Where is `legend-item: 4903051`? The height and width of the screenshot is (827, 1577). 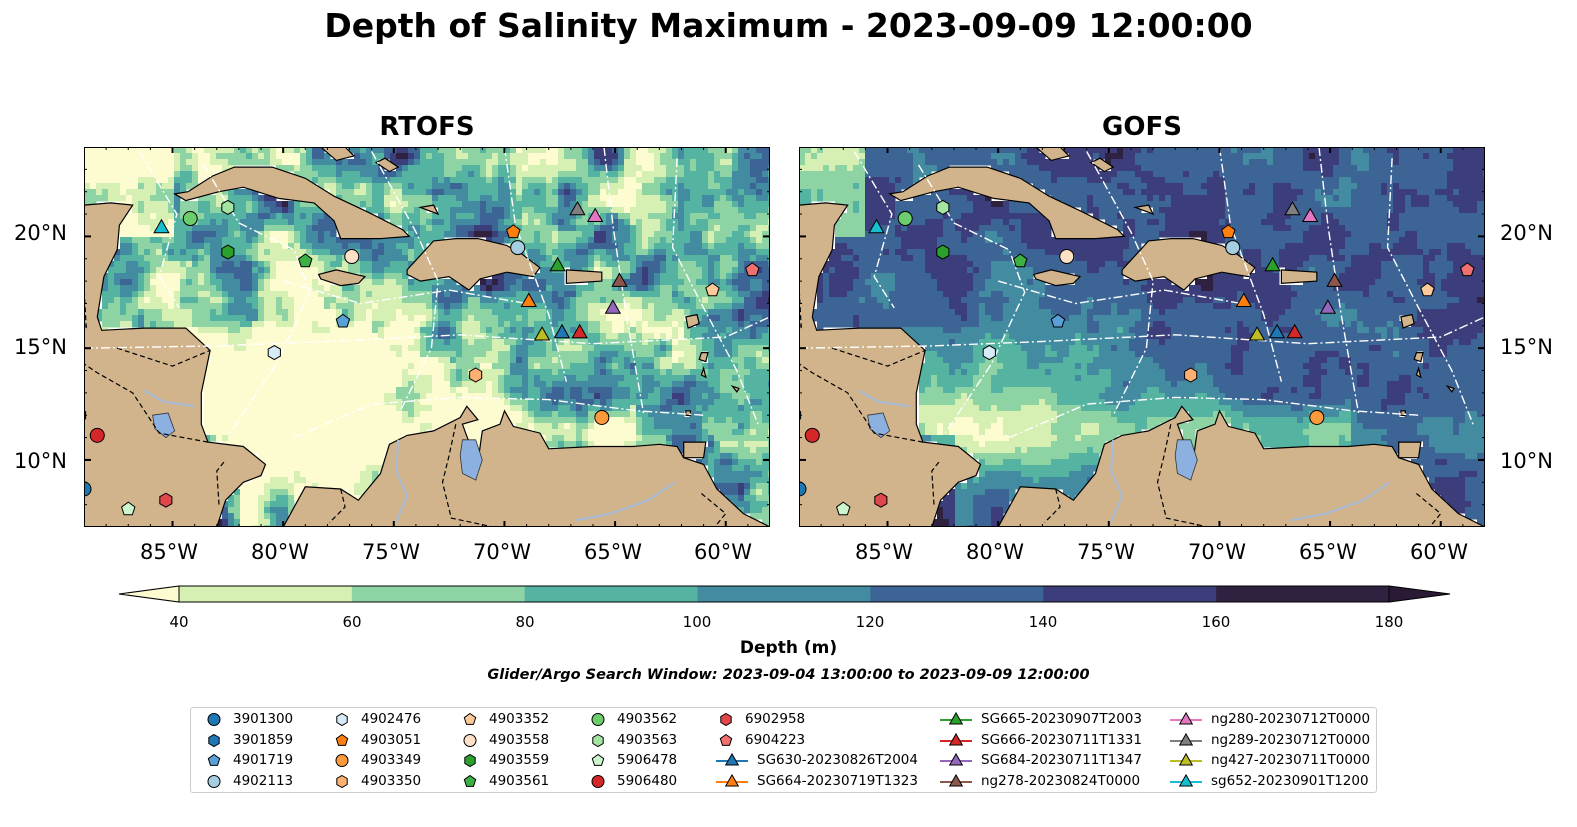 legend-item: 4903051 is located at coordinates (376, 740).